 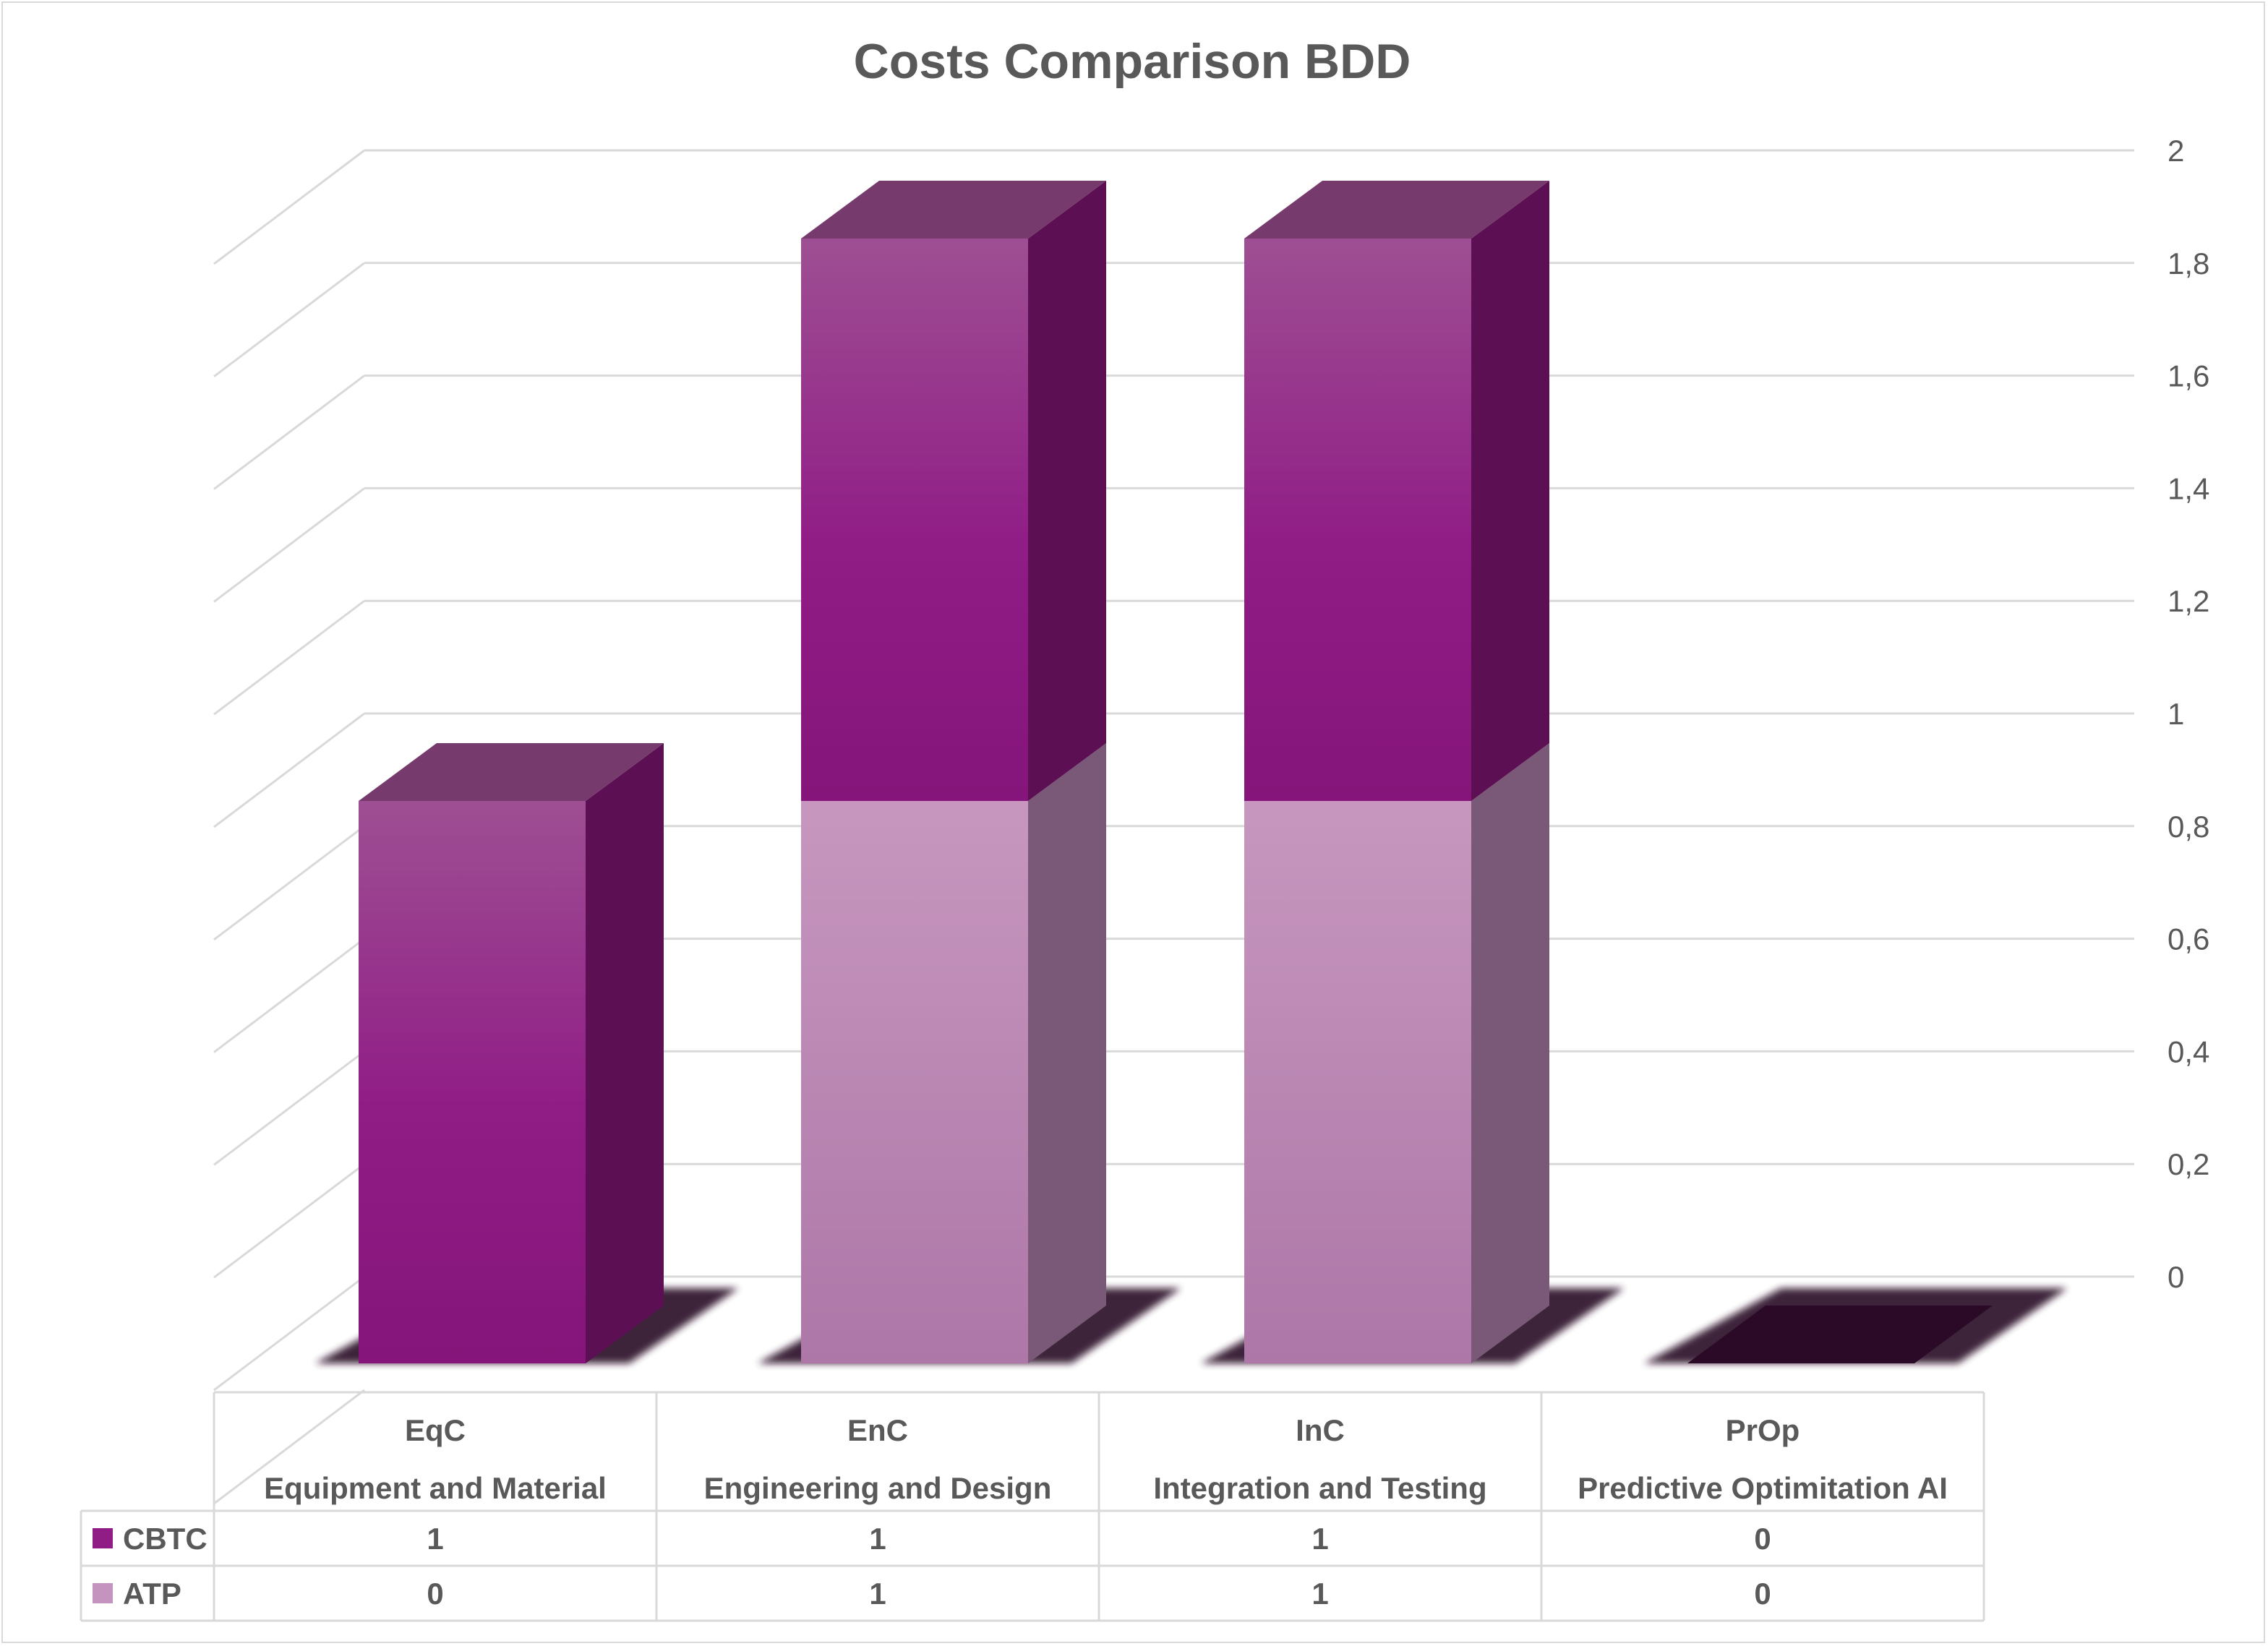 What do you see at coordinates (2188, 601) in the screenshot?
I see `y-tick-label: 1,2` at bounding box center [2188, 601].